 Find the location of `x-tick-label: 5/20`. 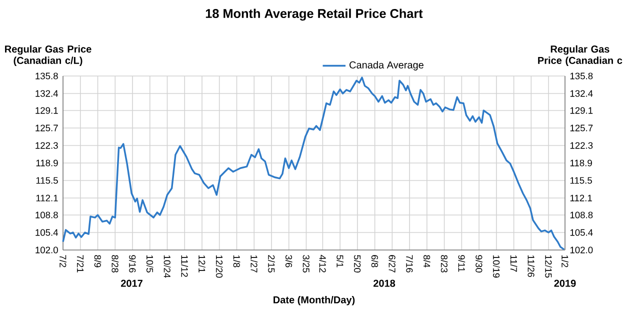

x-tick-label: 5/20 is located at coordinates (357, 263).